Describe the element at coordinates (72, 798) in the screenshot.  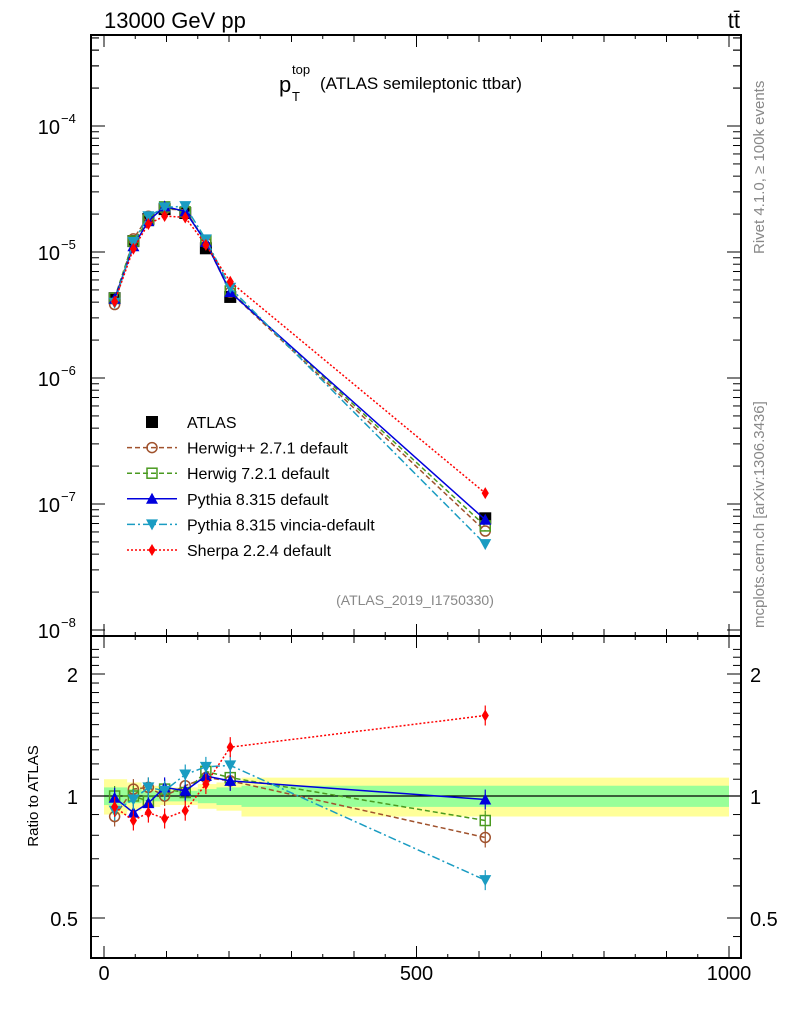
I see `ratio-y-tick-label-left: 1` at that location.